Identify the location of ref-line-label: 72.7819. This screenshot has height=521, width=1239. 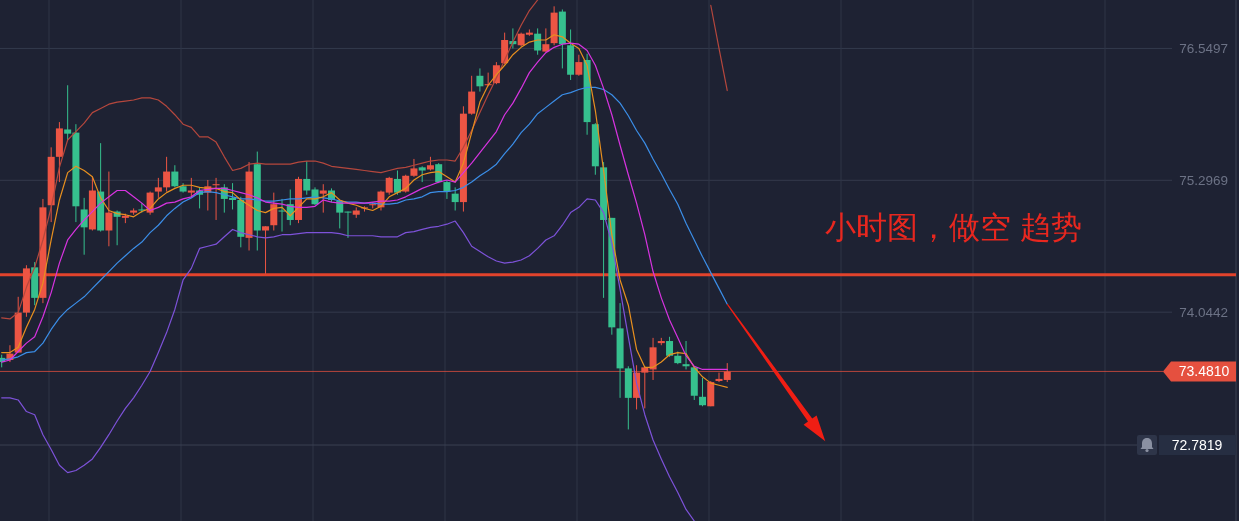
(1197, 445).